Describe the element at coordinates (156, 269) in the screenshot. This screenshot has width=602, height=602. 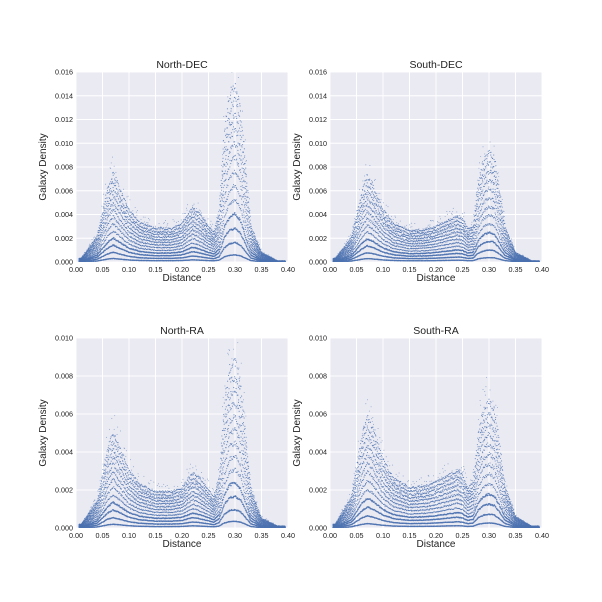
I see `x-tick-label: 0.15` at that location.